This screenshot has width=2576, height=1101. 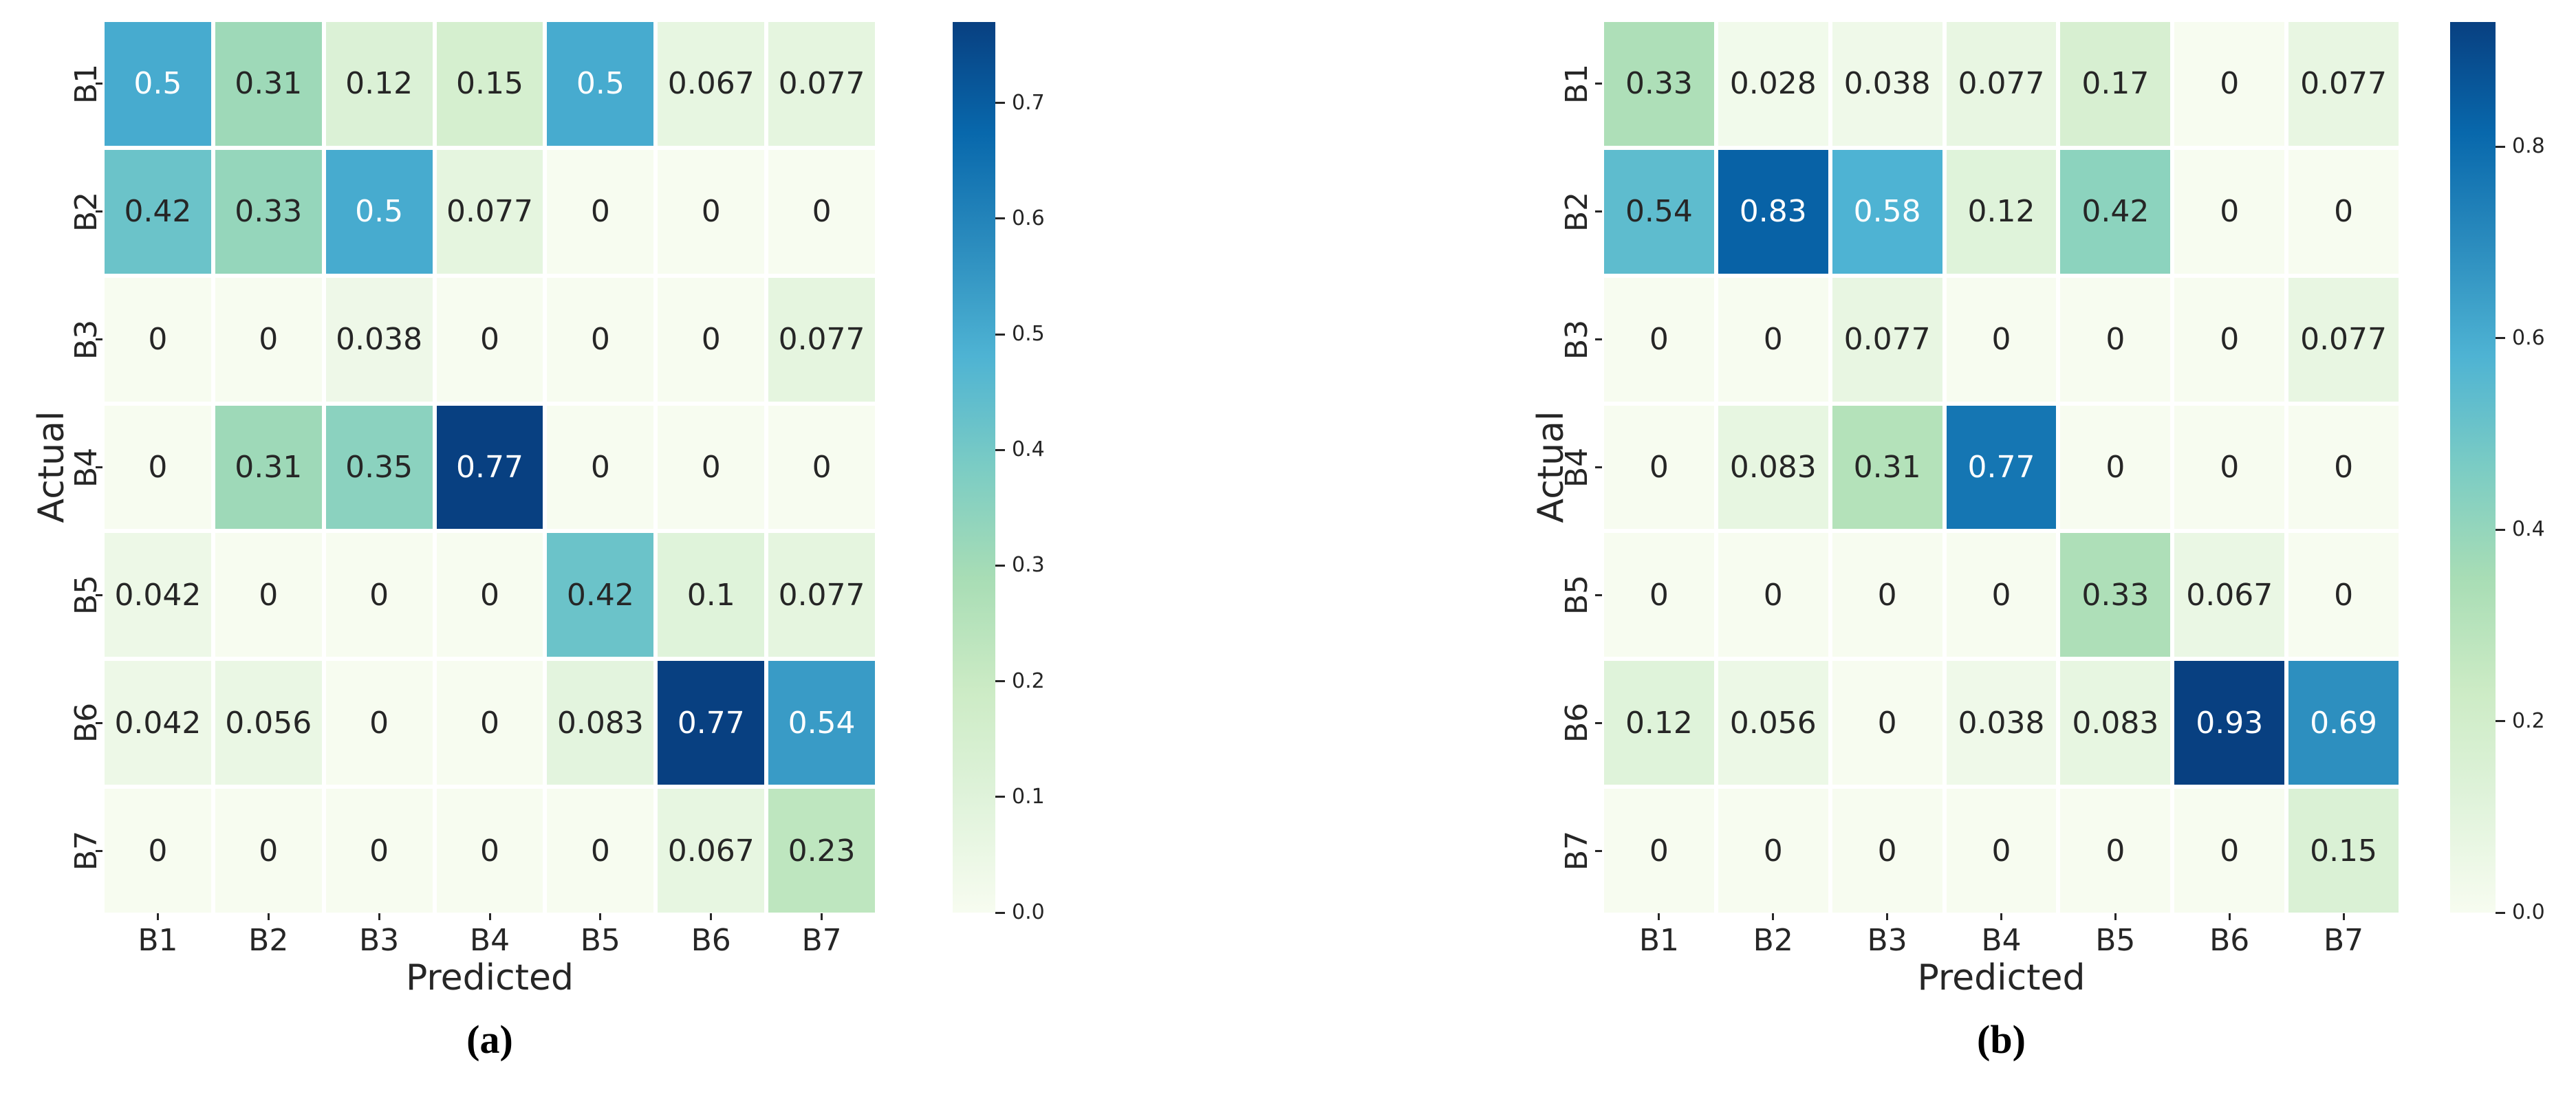 What do you see at coordinates (822, 851) in the screenshot?
I see `heatmap-cell: 0.23` at bounding box center [822, 851].